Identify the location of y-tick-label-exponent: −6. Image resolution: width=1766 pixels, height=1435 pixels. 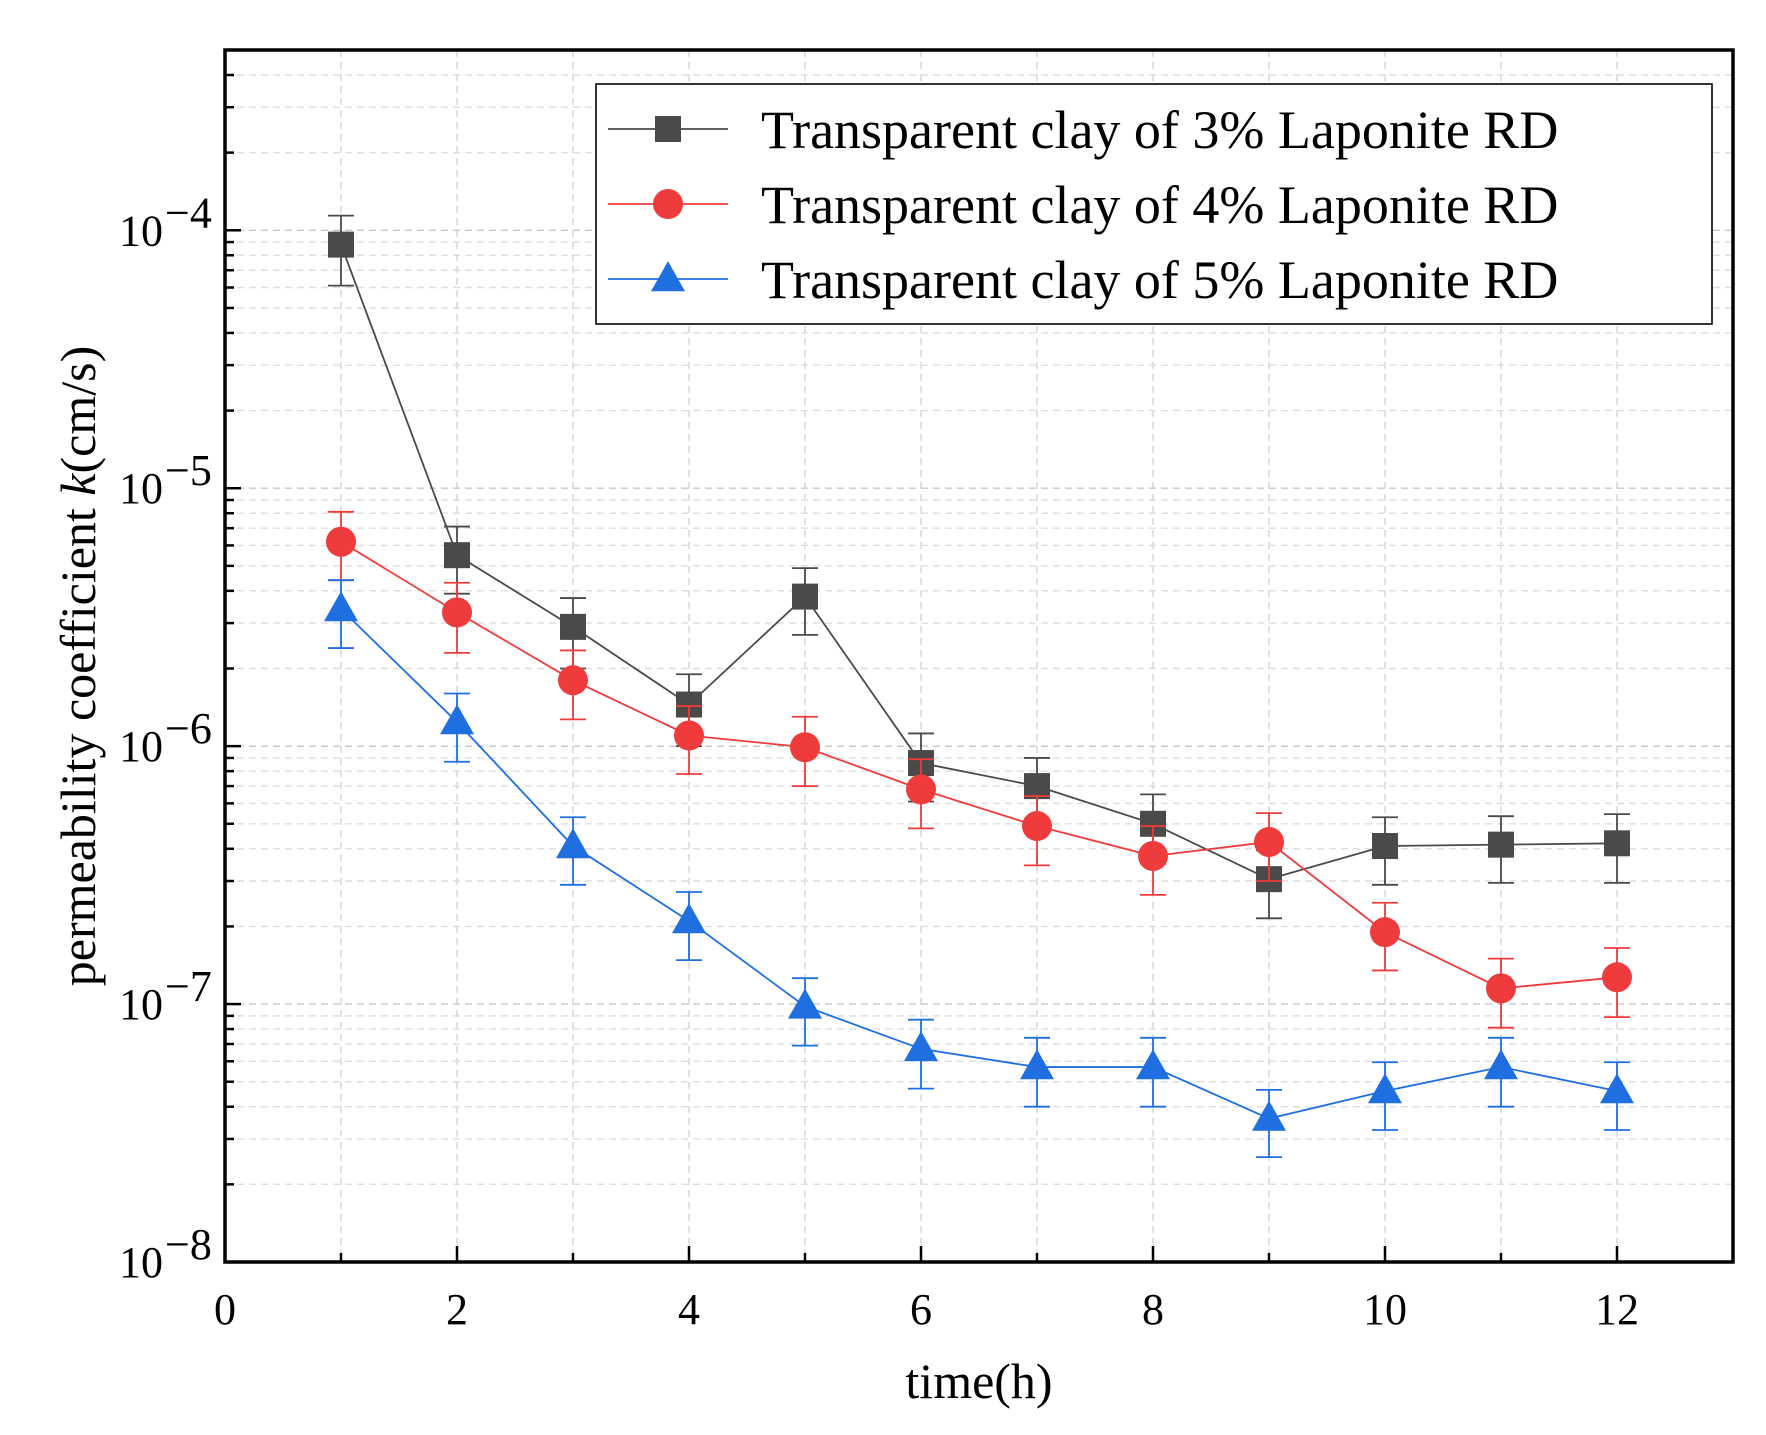
(188, 728).